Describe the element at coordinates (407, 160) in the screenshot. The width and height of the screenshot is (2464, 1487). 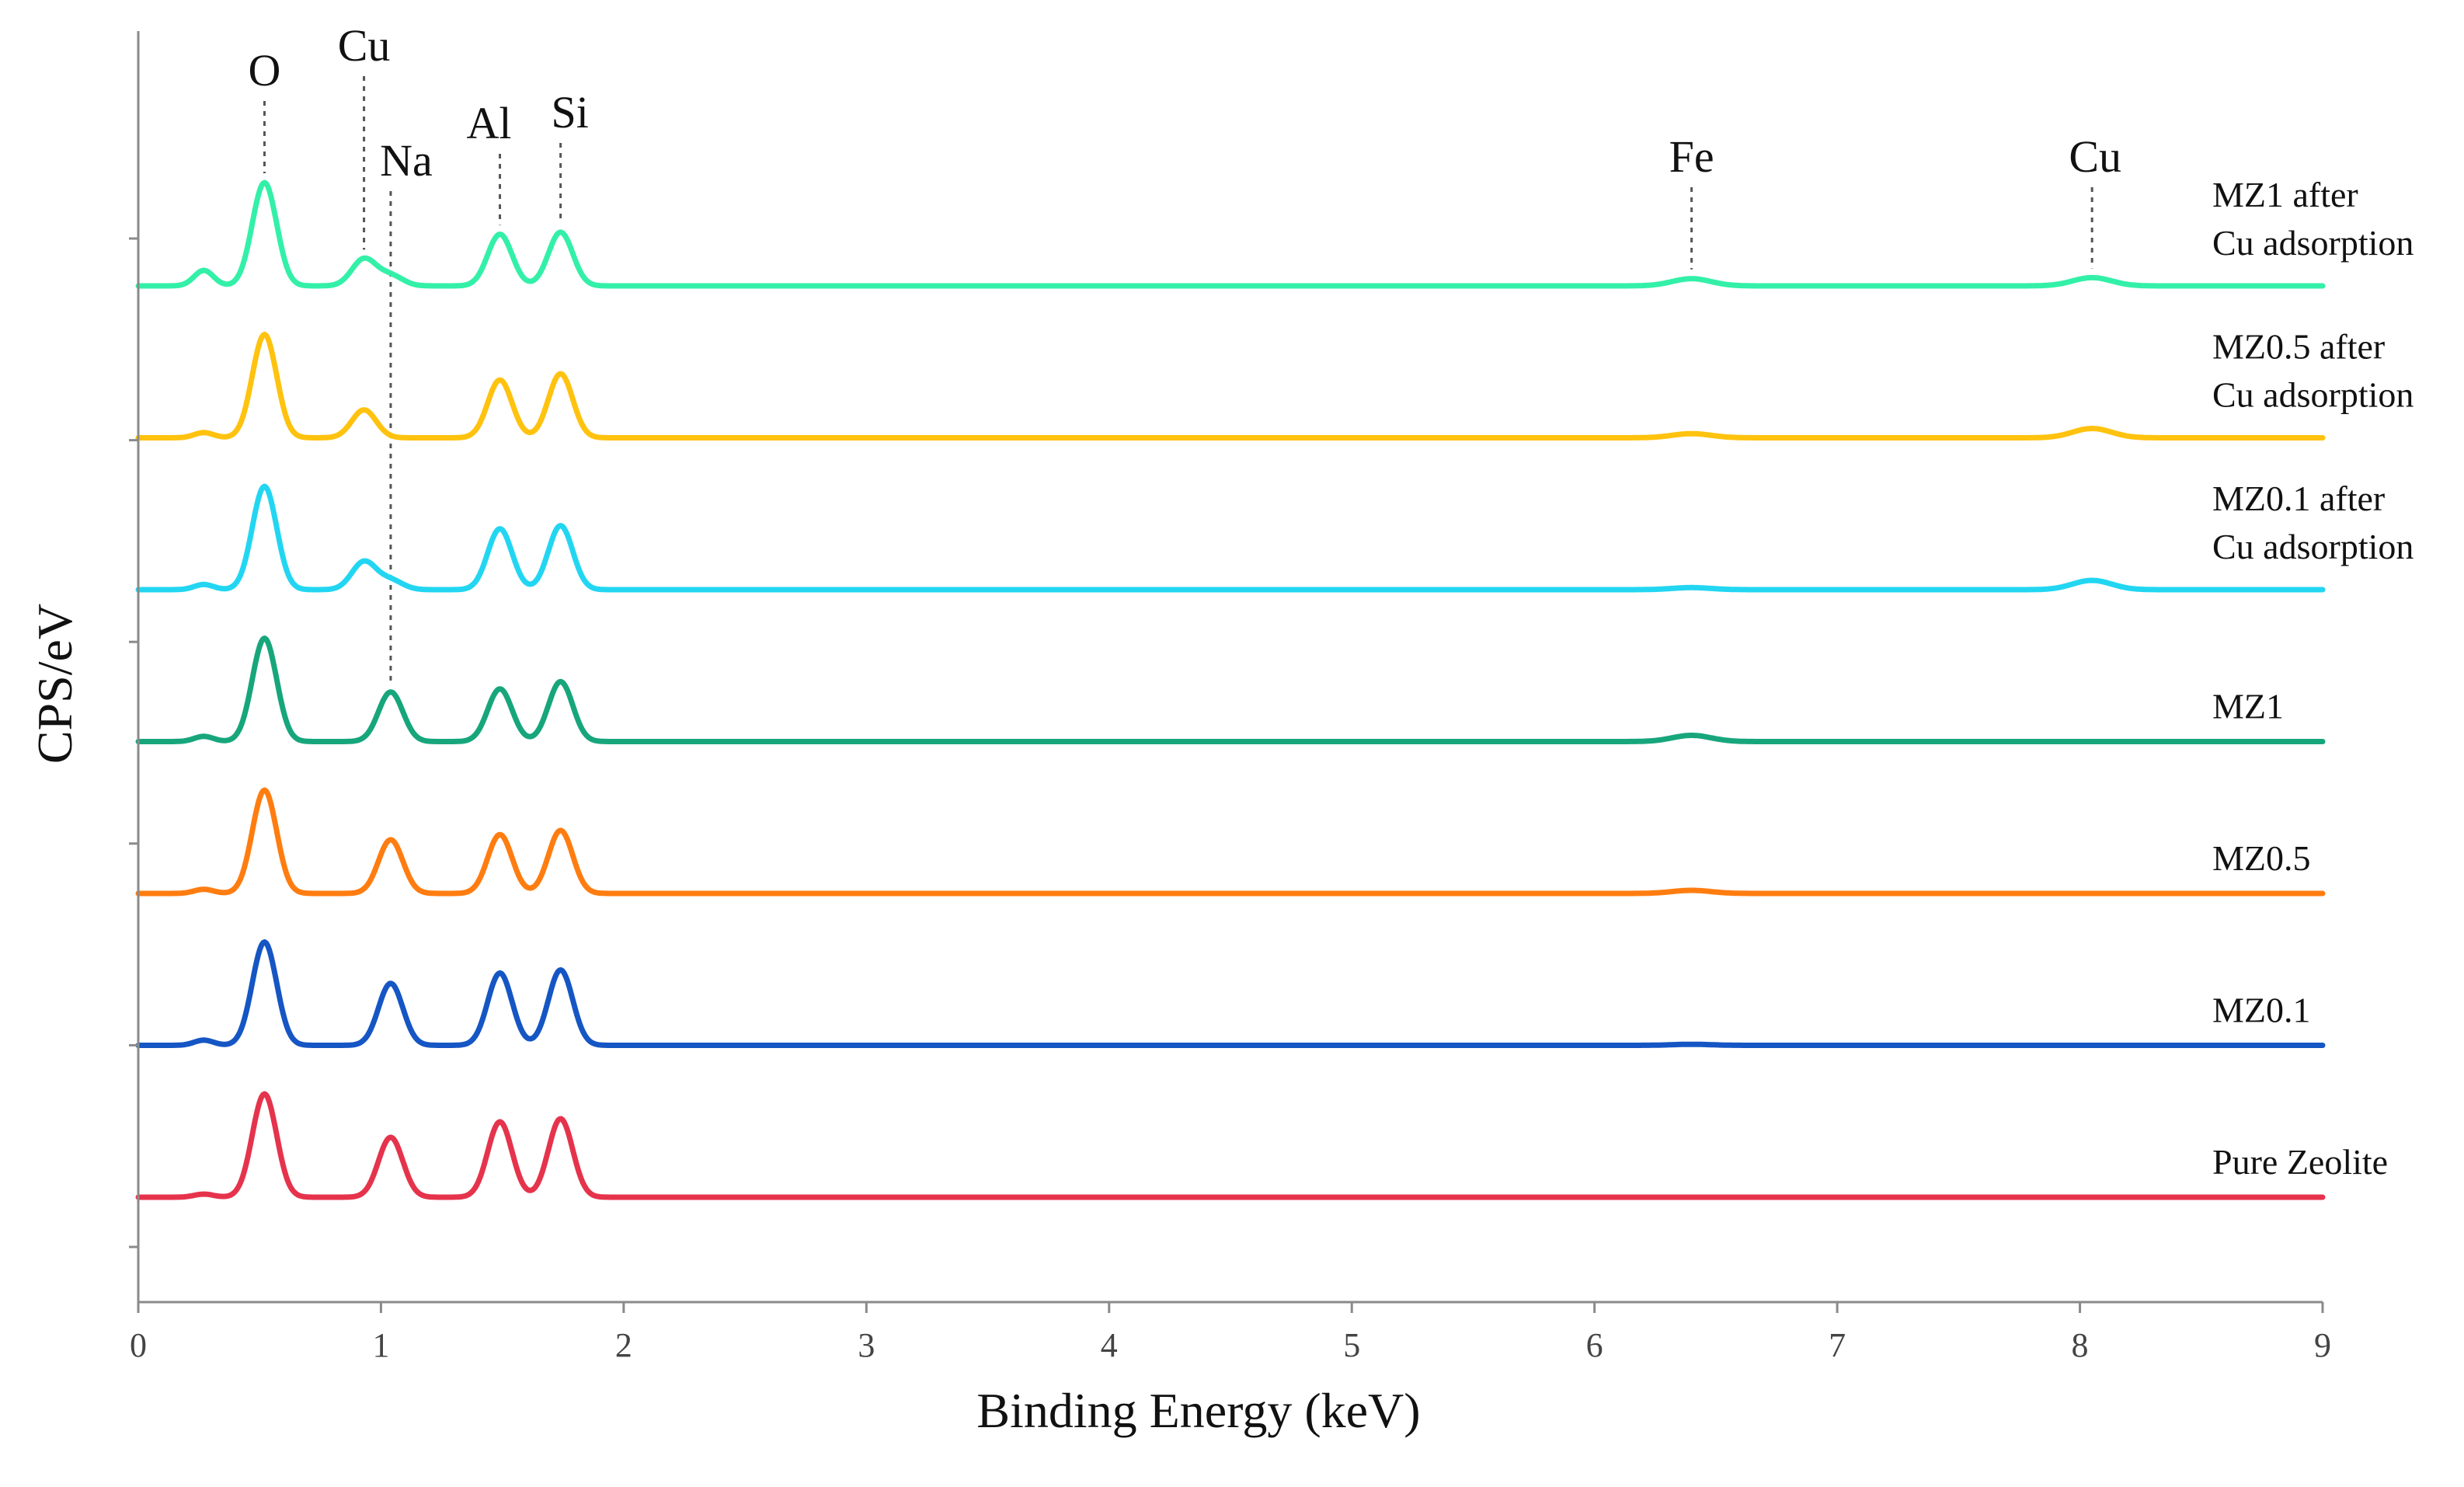
I see `element-label-na: Na` at that location.